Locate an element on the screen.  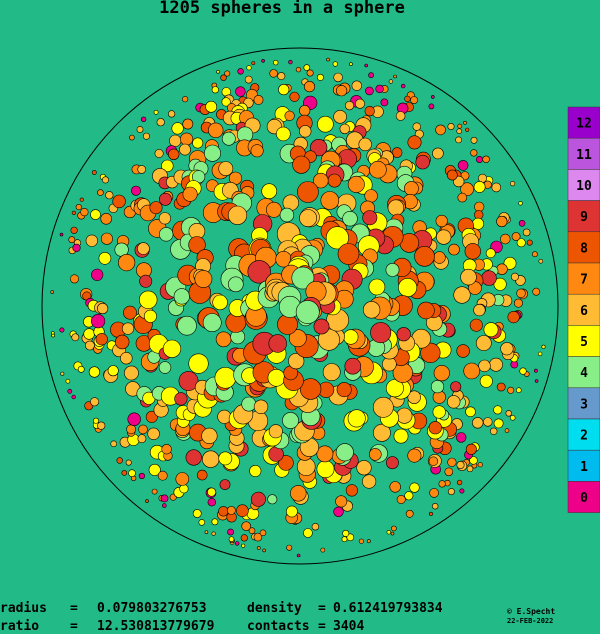
legend-label: 0 is located at coordinates (584, 498).